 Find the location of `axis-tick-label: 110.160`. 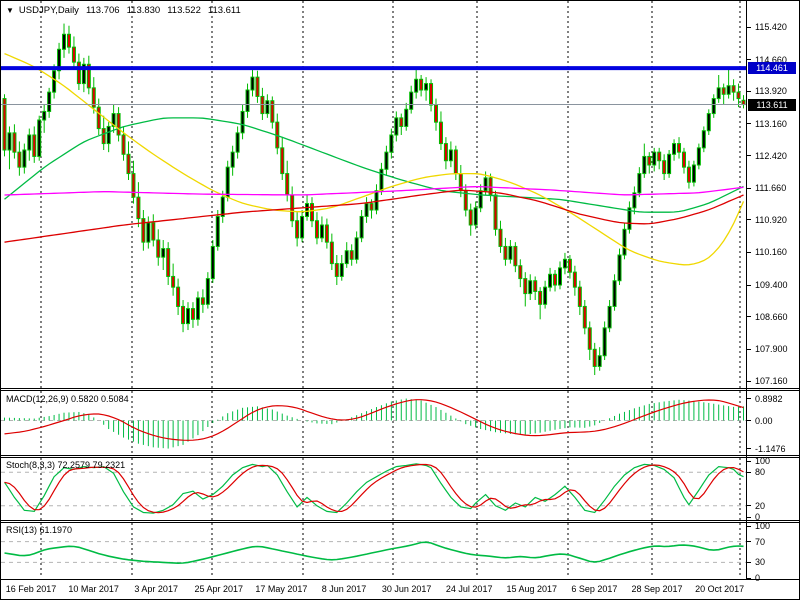

axis-tick-label: 110.160 is located at coordinates (771, 252).